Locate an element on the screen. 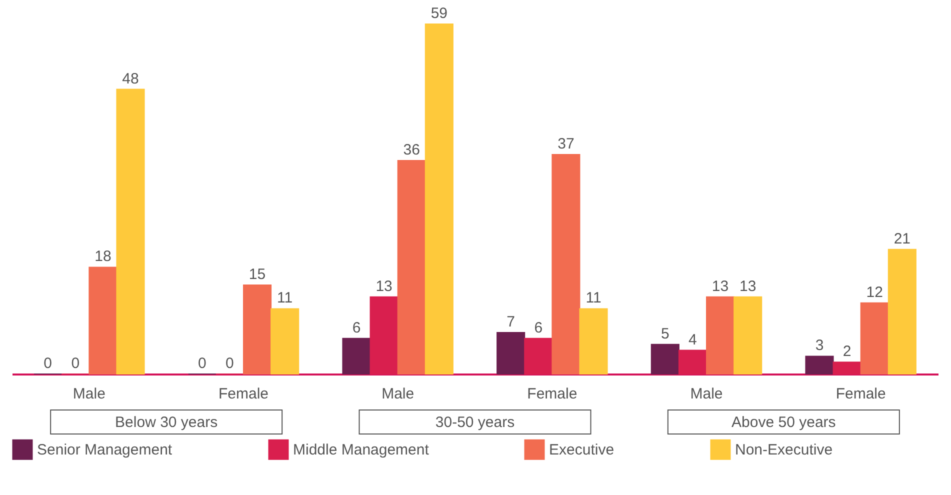  legend-label: Non-Executive is located at coordinates (784, 450).